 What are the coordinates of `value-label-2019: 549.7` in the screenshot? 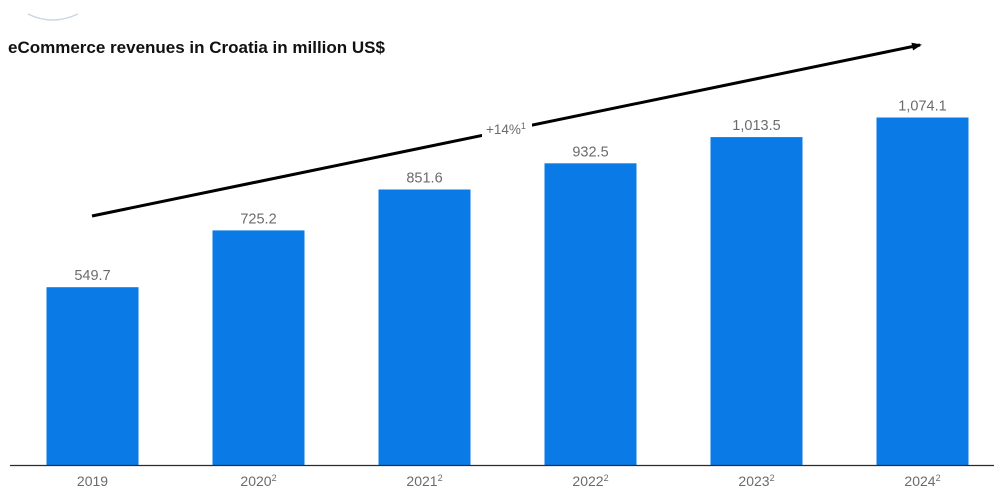 It's located at (92, 276).